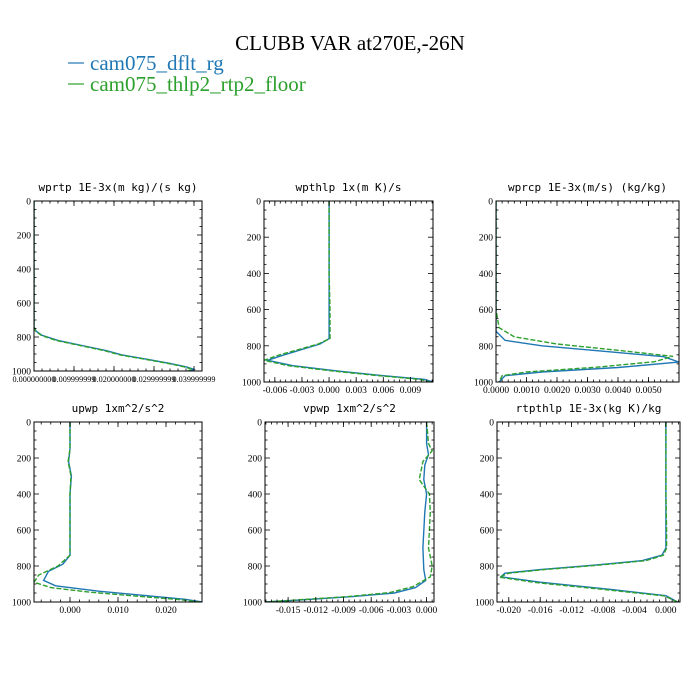  I want to click on x-tick-label: 0.0030, so click(587, 391).